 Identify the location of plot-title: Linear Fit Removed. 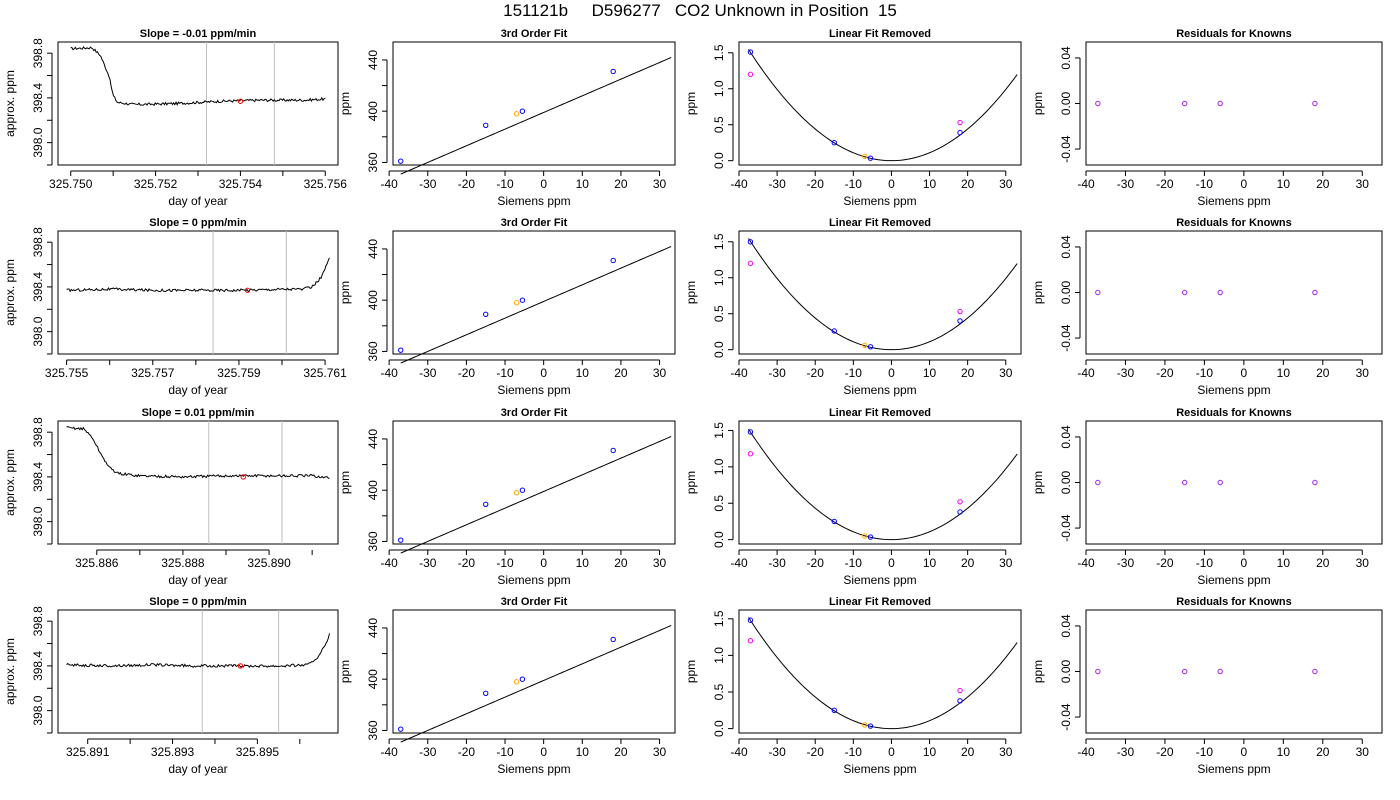
(880, 34).